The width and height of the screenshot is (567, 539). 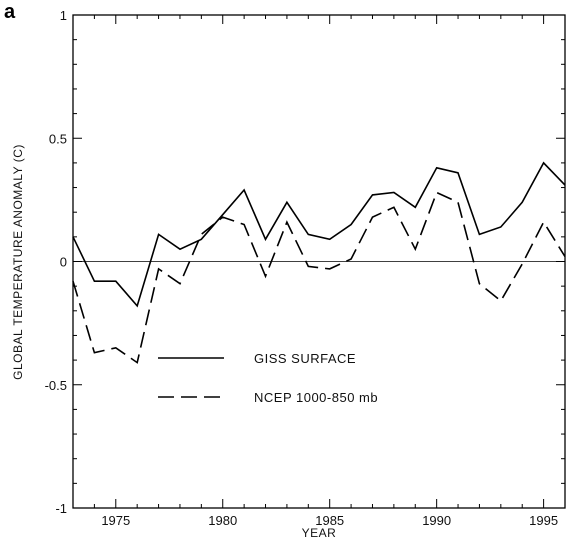 I want to click on y-tick-label: -1, so click(x=61, y=508).